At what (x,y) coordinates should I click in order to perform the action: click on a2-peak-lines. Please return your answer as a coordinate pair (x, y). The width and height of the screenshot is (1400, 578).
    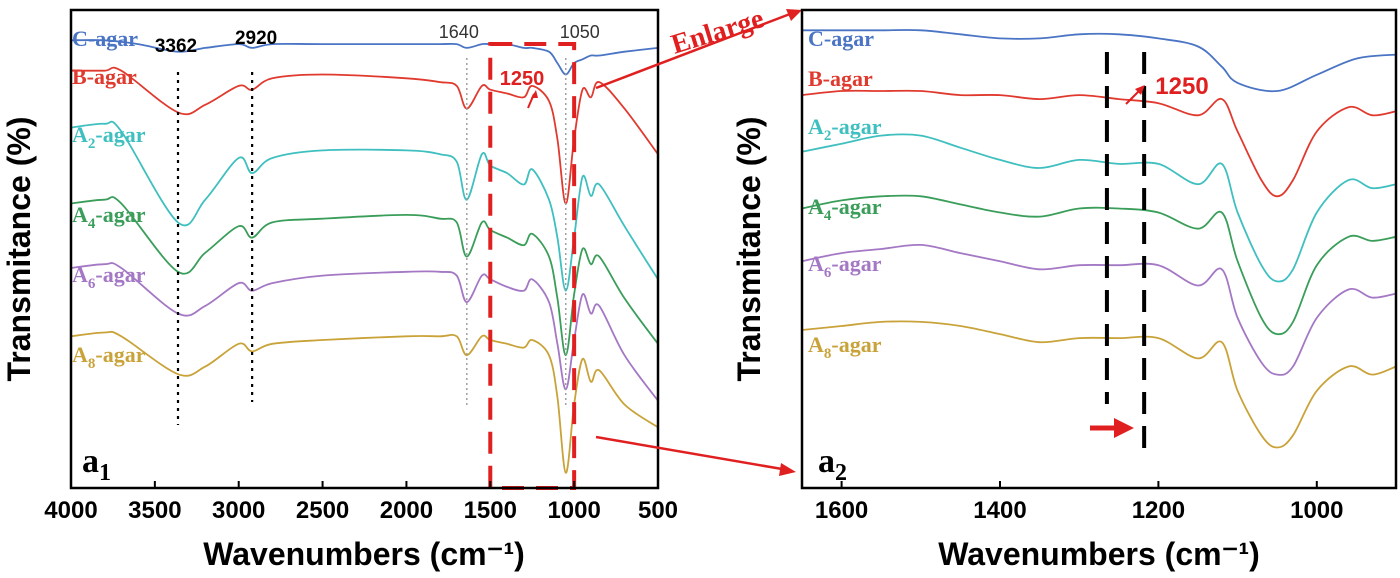
    Looking at the image, I should click on (1125, 253).